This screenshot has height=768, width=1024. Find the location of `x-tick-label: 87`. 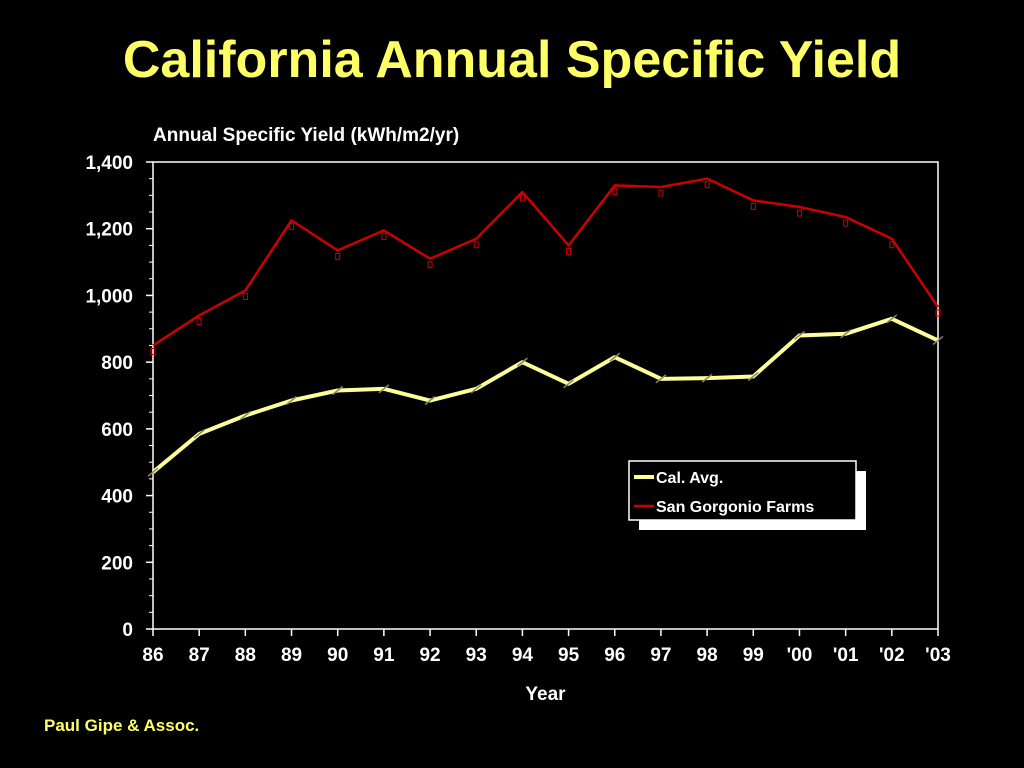

x-tick-label: 87 is located at coordinates (199, 655).